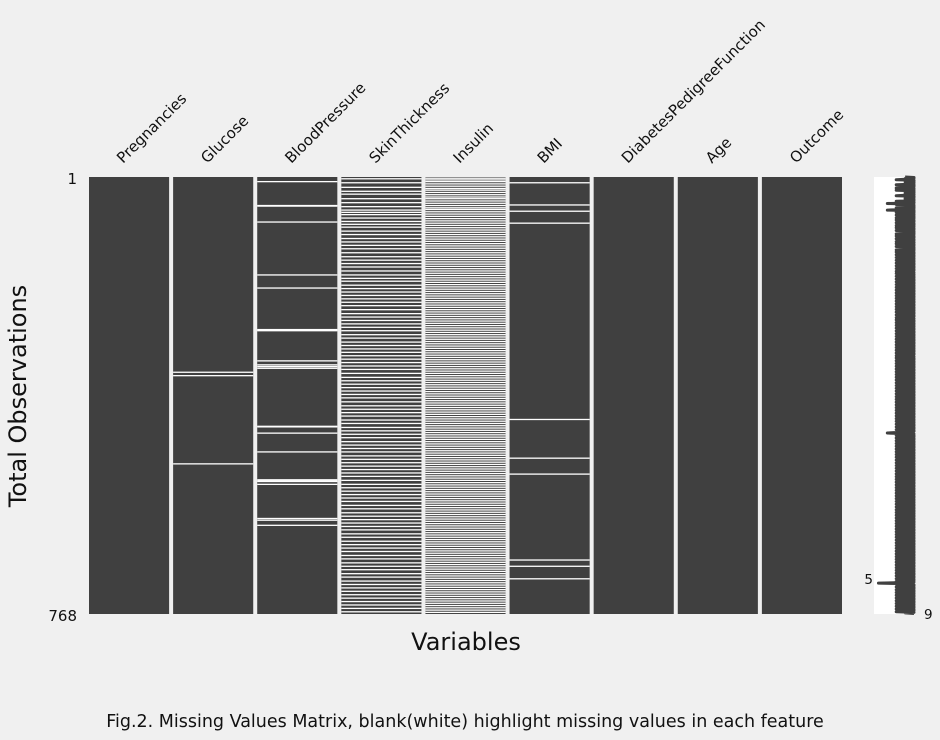 Image resolution: width=940 pixels, height=740 pixels. What do you see at coordinates (213, 376) in the screenshot?
I see `missing-cell-glucose` at bounding box center [213, 376].